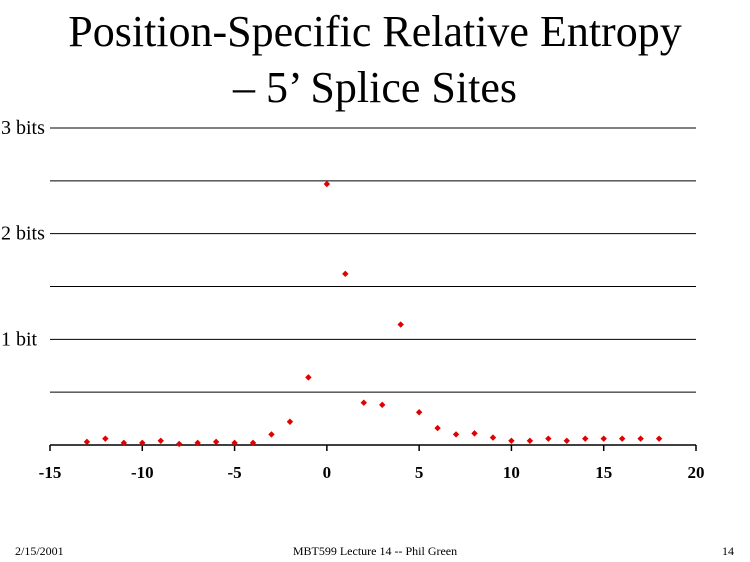 The height and width of the screenshot is (562, 750). Describe the element at coordinates (327, 472) in the screenshot. I see `x-tick-label-3: 0` at that location.